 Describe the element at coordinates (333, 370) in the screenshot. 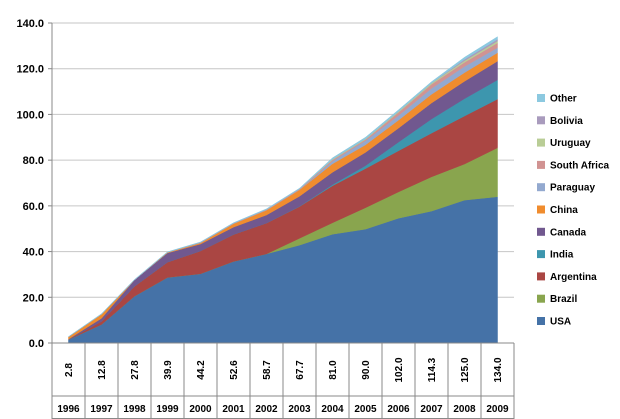

I see `total-label: 81.0` at that location.